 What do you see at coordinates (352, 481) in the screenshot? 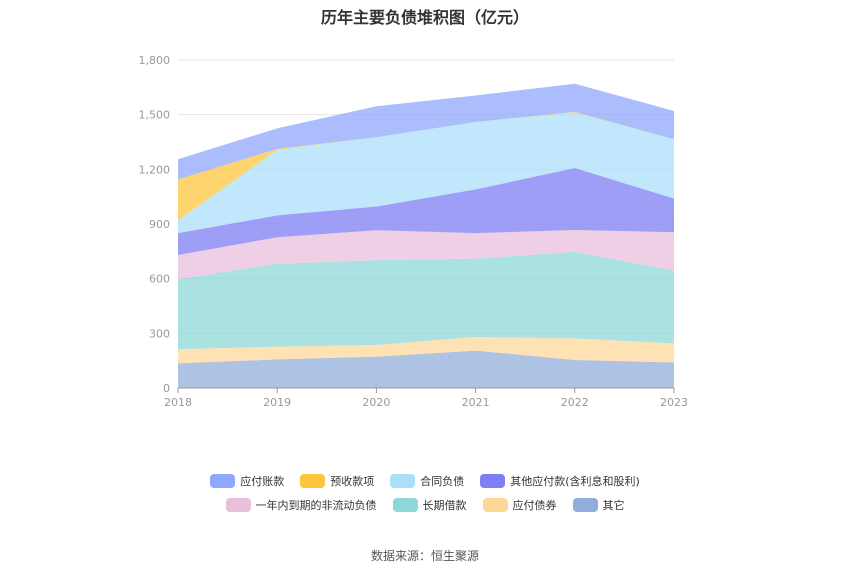
I see `legend-label: 预收款项` at bounding box center [352, 481].